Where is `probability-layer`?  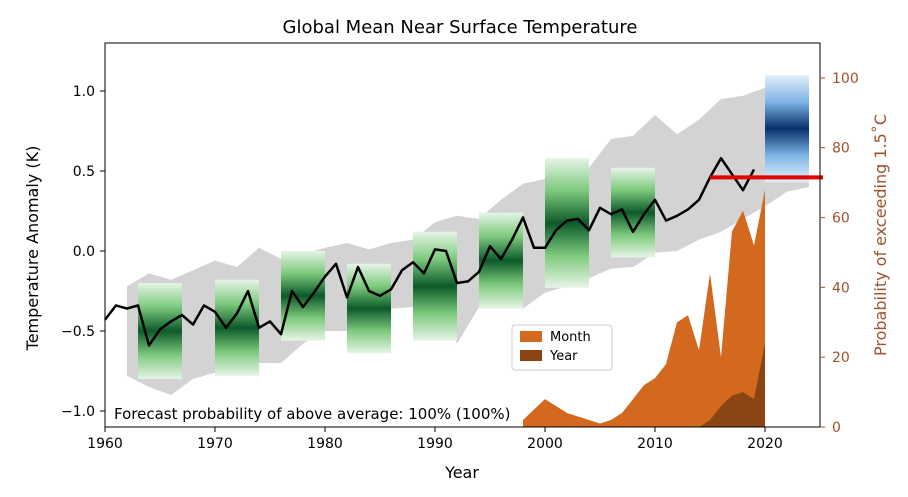
probability-layer is located at coordinates (644, 308).